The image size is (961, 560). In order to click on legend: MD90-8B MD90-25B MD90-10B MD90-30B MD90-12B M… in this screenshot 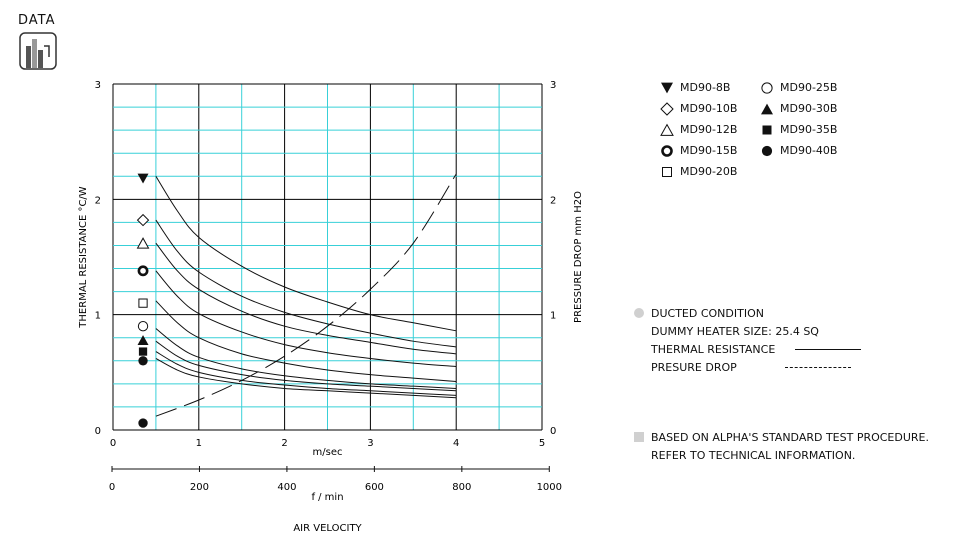, I will do `click(760, 129)`.